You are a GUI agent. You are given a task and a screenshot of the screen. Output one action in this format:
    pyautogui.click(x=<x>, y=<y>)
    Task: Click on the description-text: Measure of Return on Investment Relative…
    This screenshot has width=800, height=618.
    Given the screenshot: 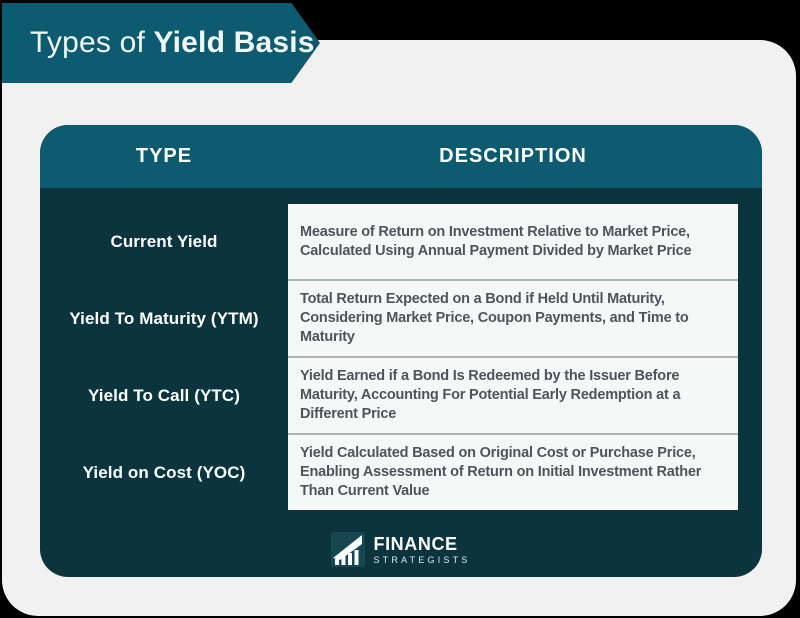 What is the action you would take?
    pyautogui.click(x=496, y=241)
    